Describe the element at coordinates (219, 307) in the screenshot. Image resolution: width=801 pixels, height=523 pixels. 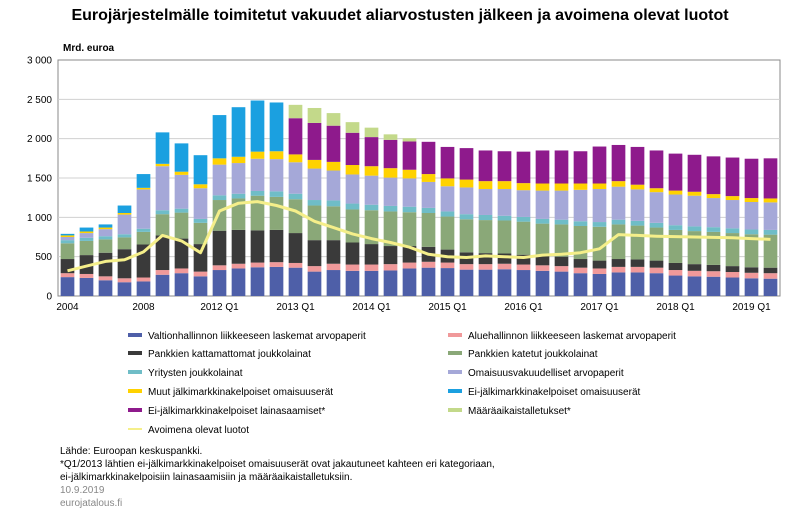
I see `x-tick-label: 2012 Q1` at that location.